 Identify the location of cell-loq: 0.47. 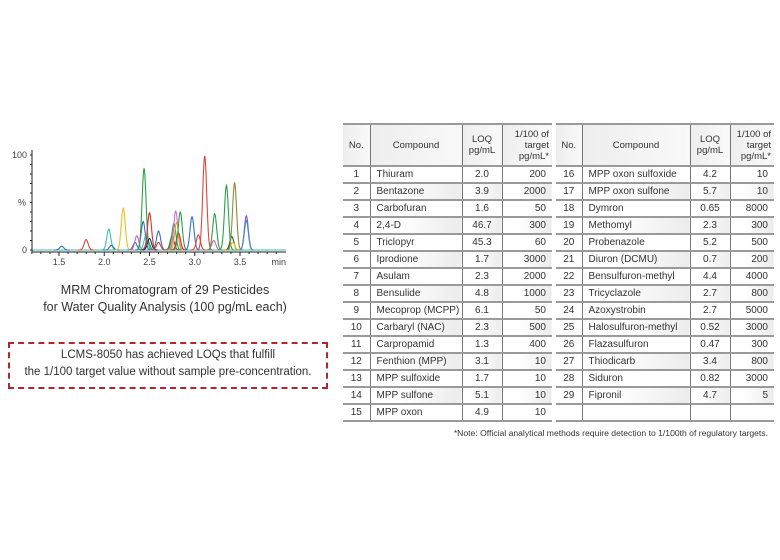
(710, 345).